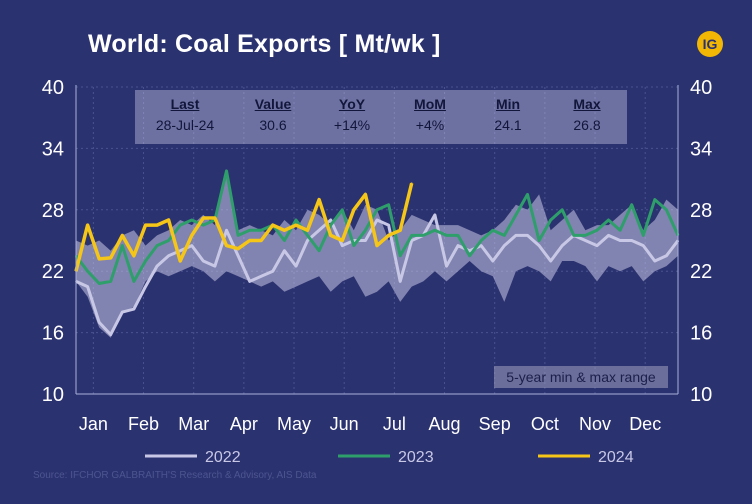 Image resolution: width=752 pixels, height=504 pixels. I want to click on y-tick-label-left: 34, so click(53, 149).